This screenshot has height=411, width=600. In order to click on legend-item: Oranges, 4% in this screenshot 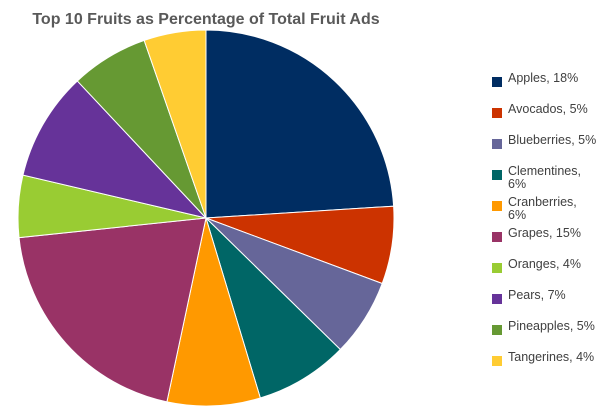, I will do `click(544, 273)`.